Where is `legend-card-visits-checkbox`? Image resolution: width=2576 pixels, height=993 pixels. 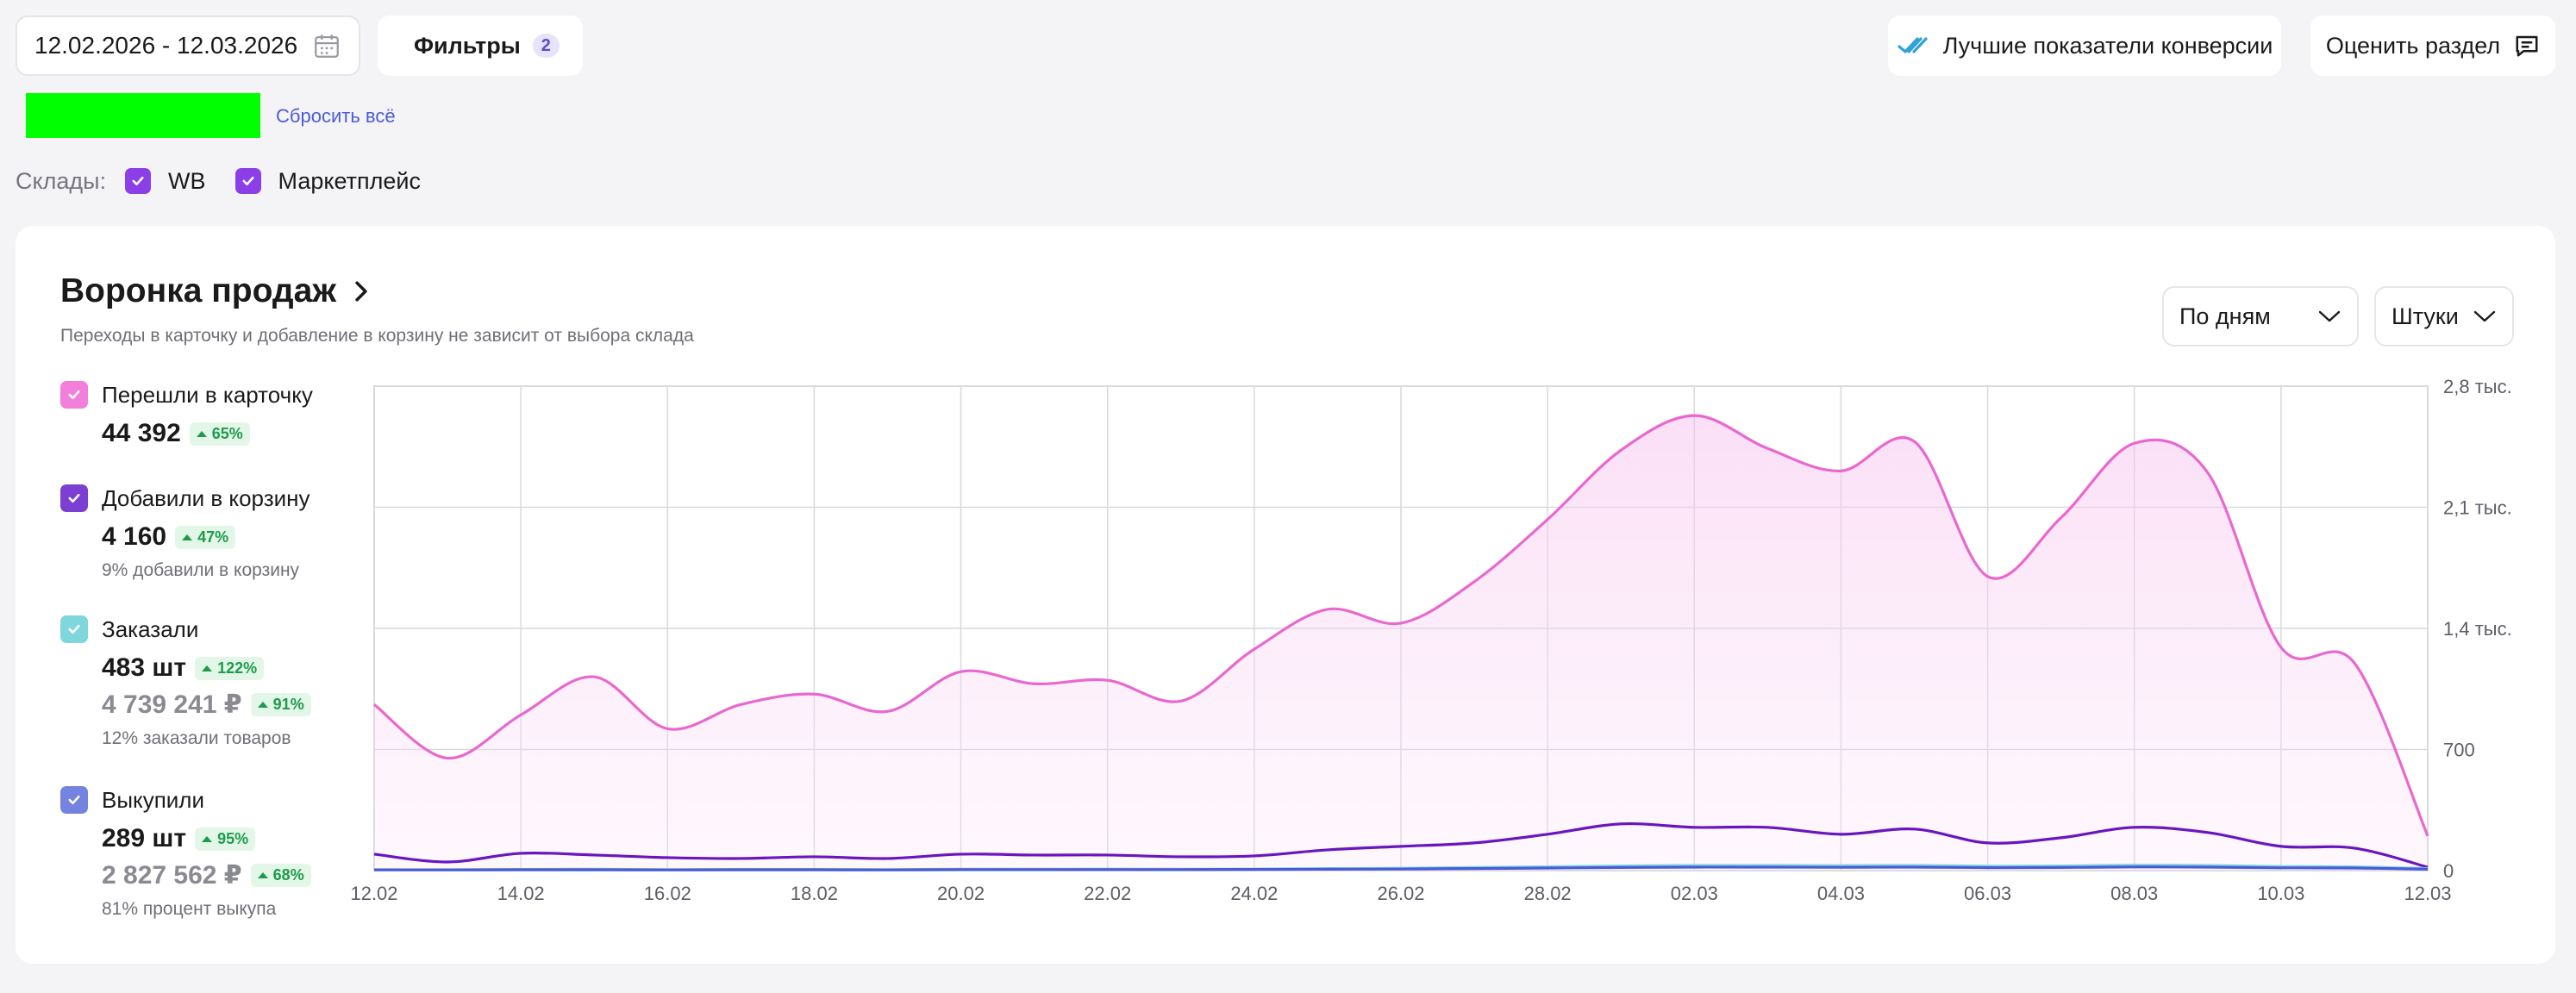 legend-card-visits-checkbox is located at coordinates (74, 395).